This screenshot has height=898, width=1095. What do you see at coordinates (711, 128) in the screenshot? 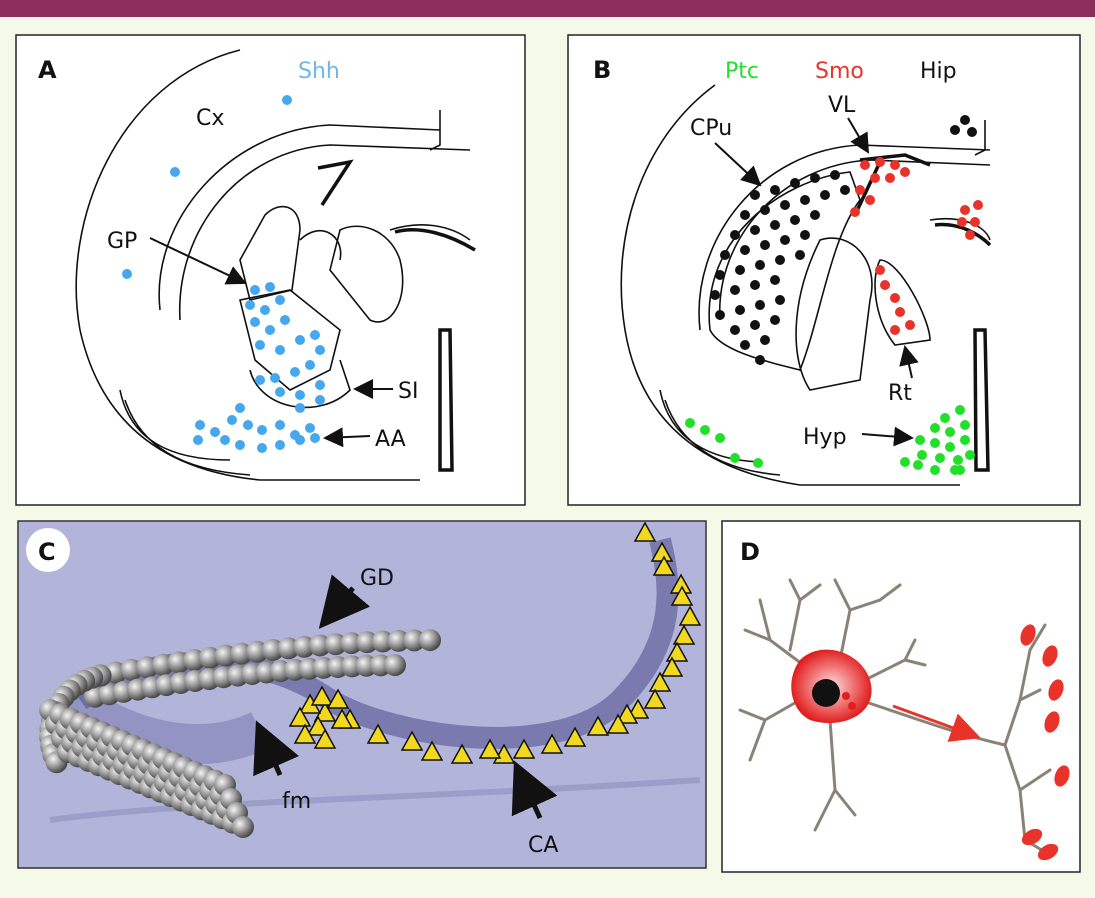
I see `label-cpu: CPu` at bounding box center [711, 128].